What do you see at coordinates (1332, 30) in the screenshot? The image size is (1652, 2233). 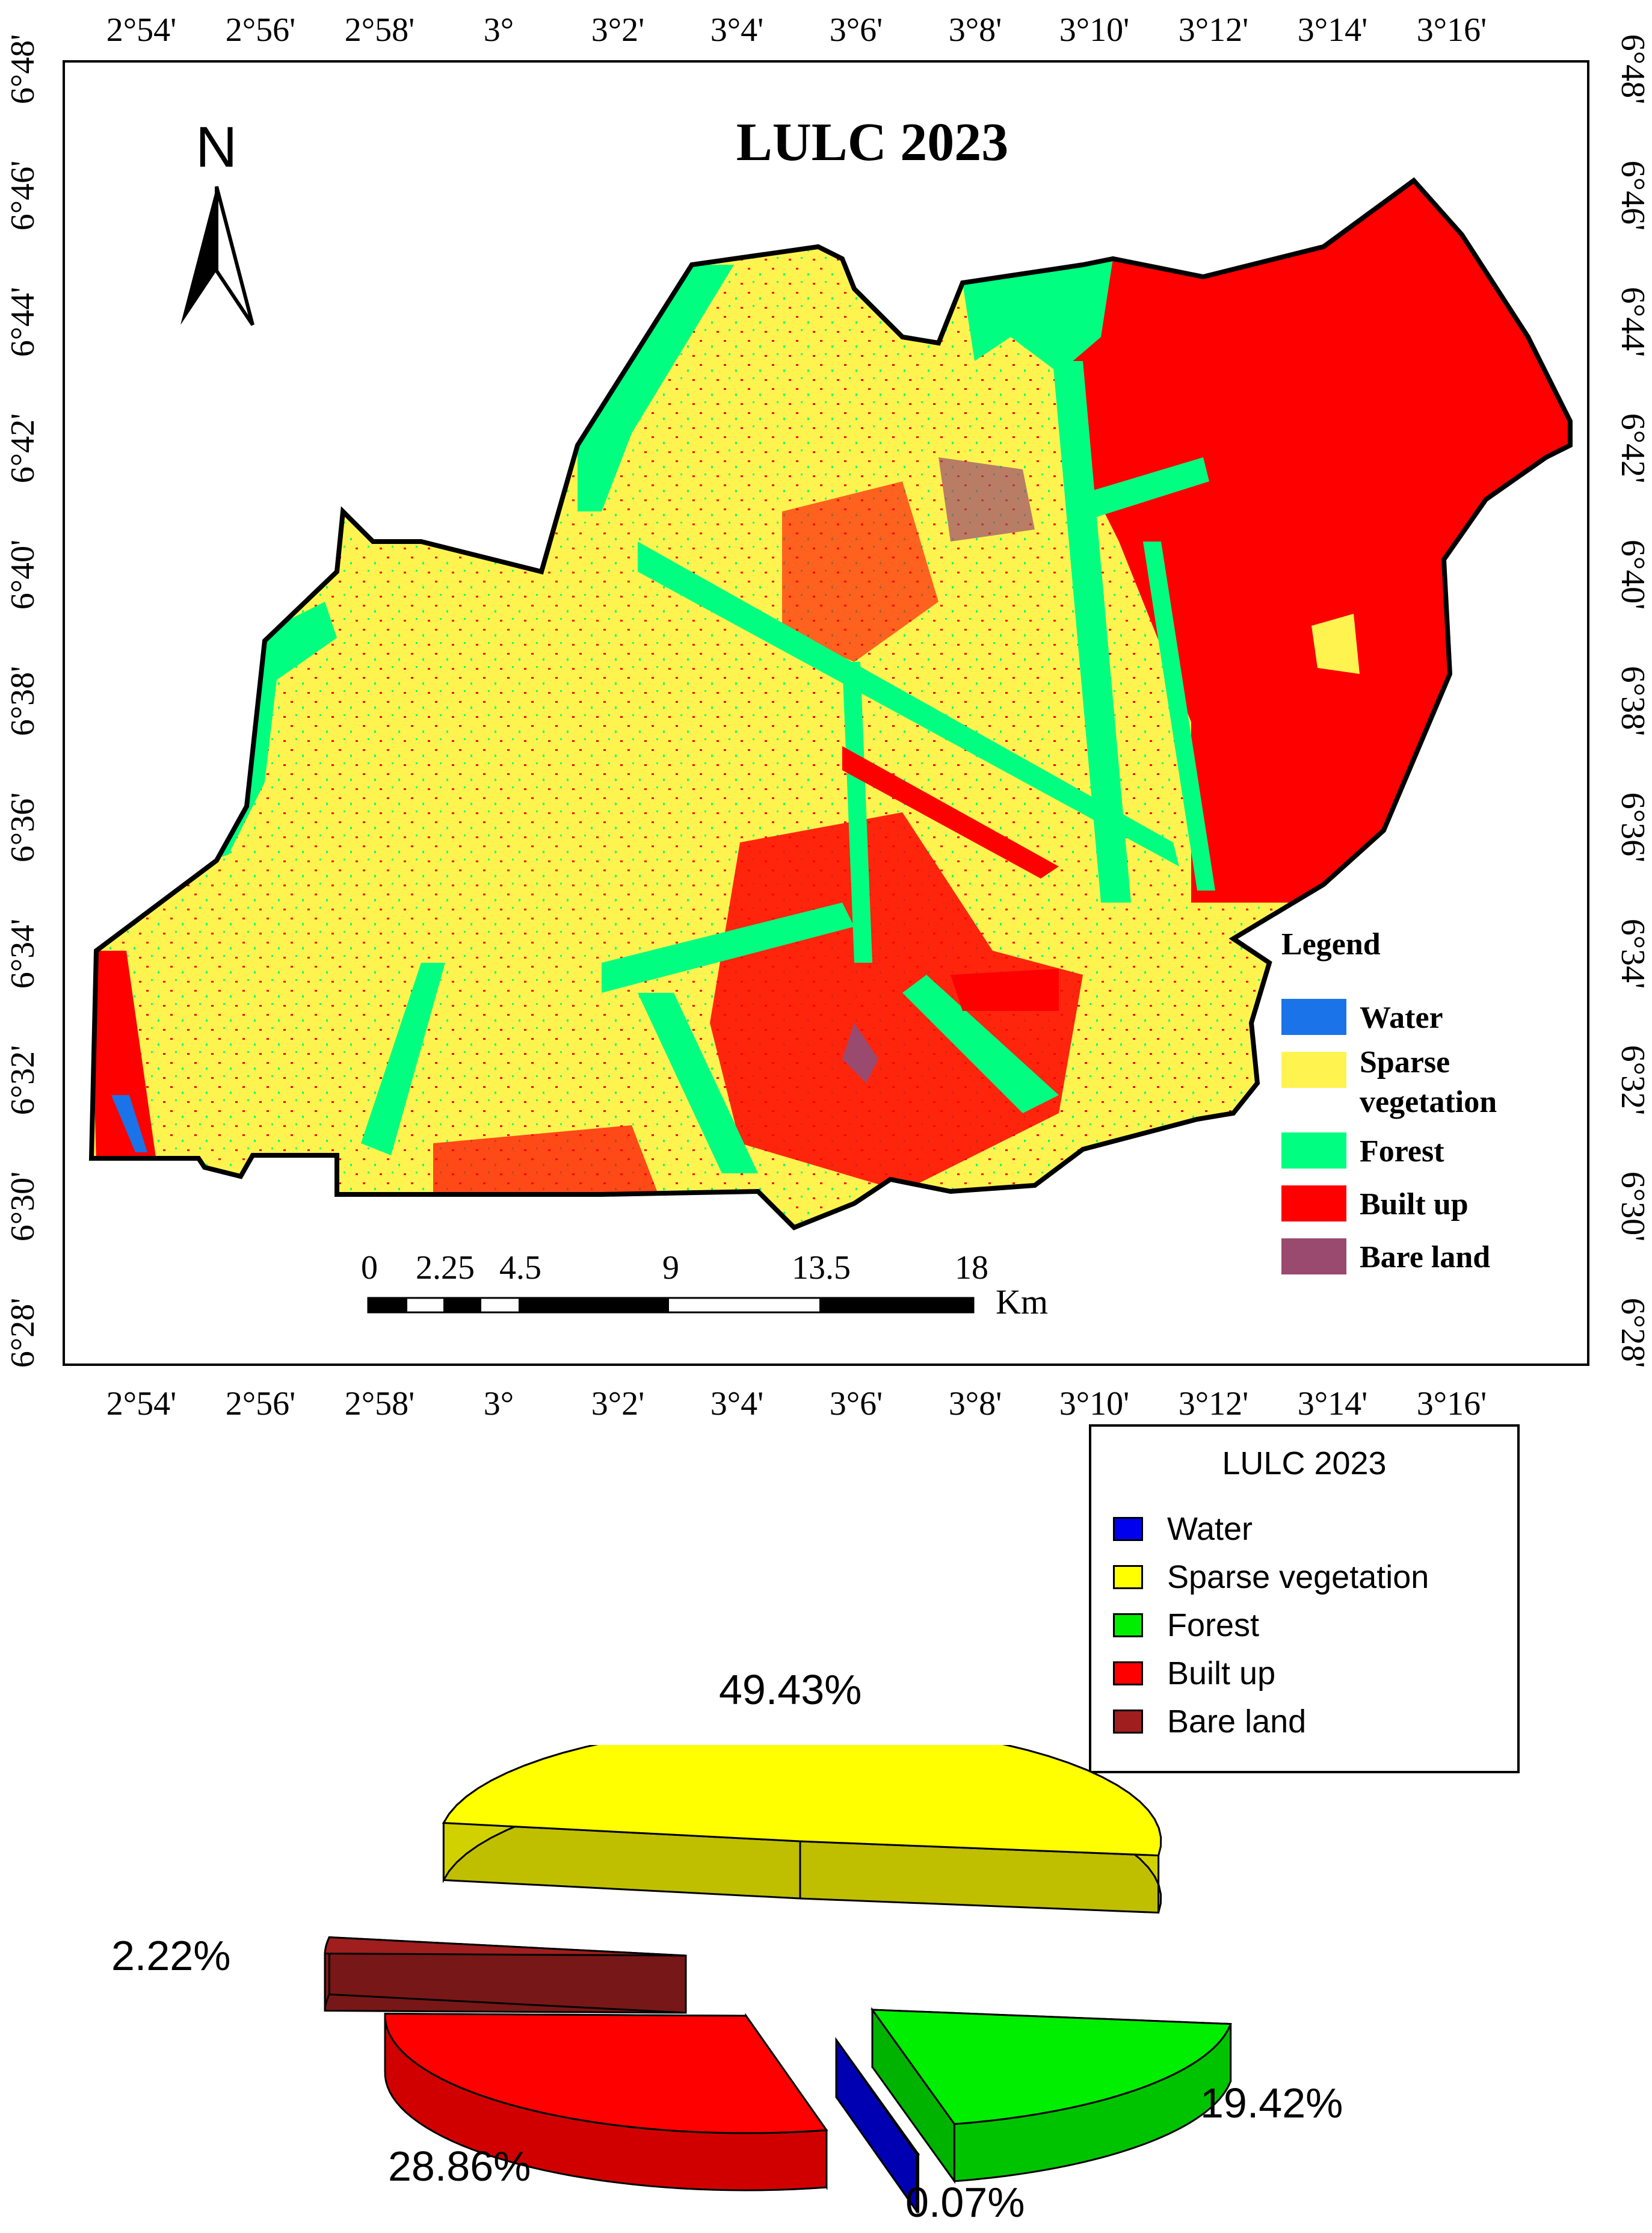 I see `lon-tick-top-10: 3°14'` at bounding box center [1332, 30].